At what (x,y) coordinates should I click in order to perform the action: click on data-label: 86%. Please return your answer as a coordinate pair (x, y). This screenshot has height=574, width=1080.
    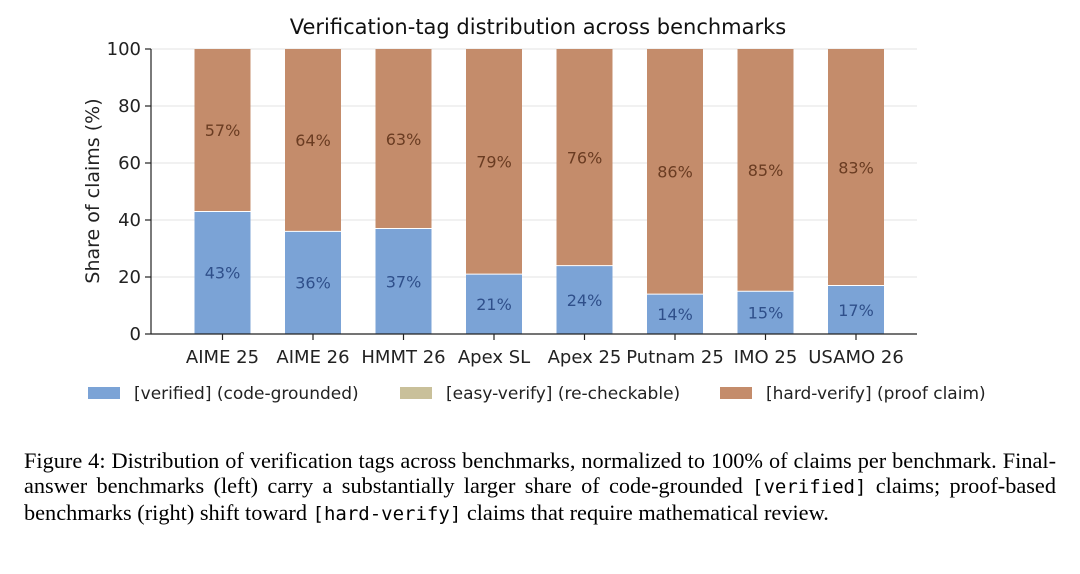
    Looking at the image, I should click on (675, 172).